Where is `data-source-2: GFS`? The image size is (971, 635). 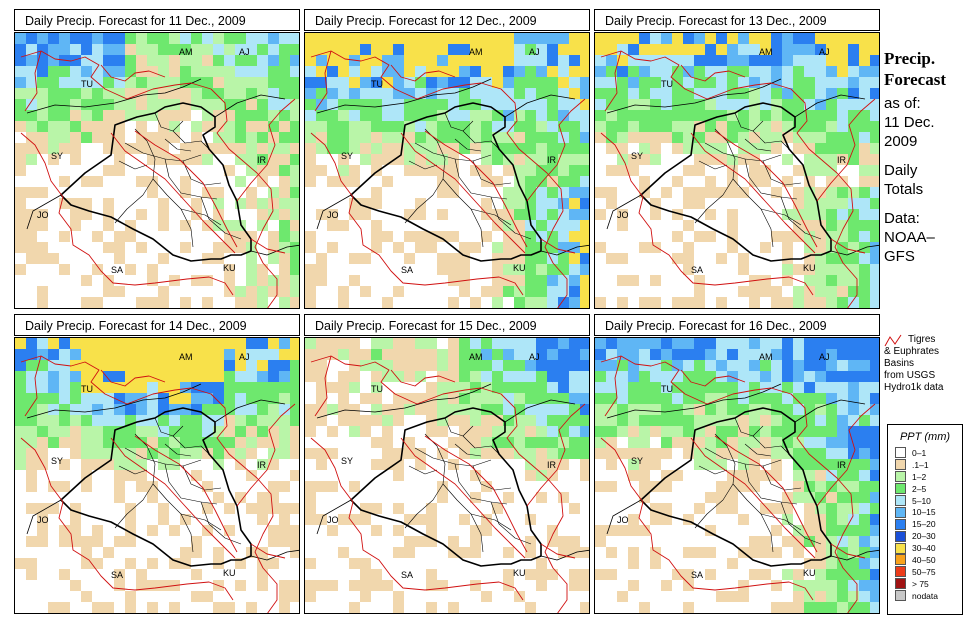
data-source-2: GFS is located at coordinates (899, 256).